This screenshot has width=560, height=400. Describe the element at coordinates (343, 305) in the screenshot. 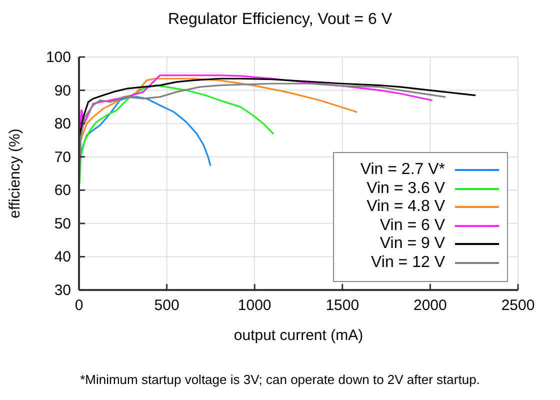

I see `x-tick-label: 1500` at that location.